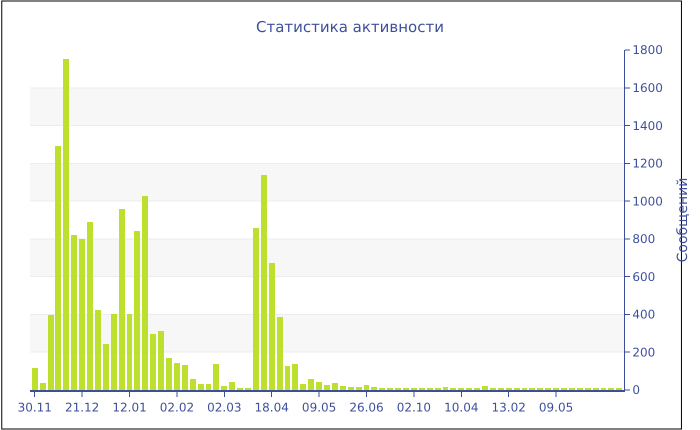 This screenshot has height=430, width=700. What do you see at coordinates (647, 201) in the screenshot?
I see `y-tick-label: 1000` at bounding box center [647, 201].